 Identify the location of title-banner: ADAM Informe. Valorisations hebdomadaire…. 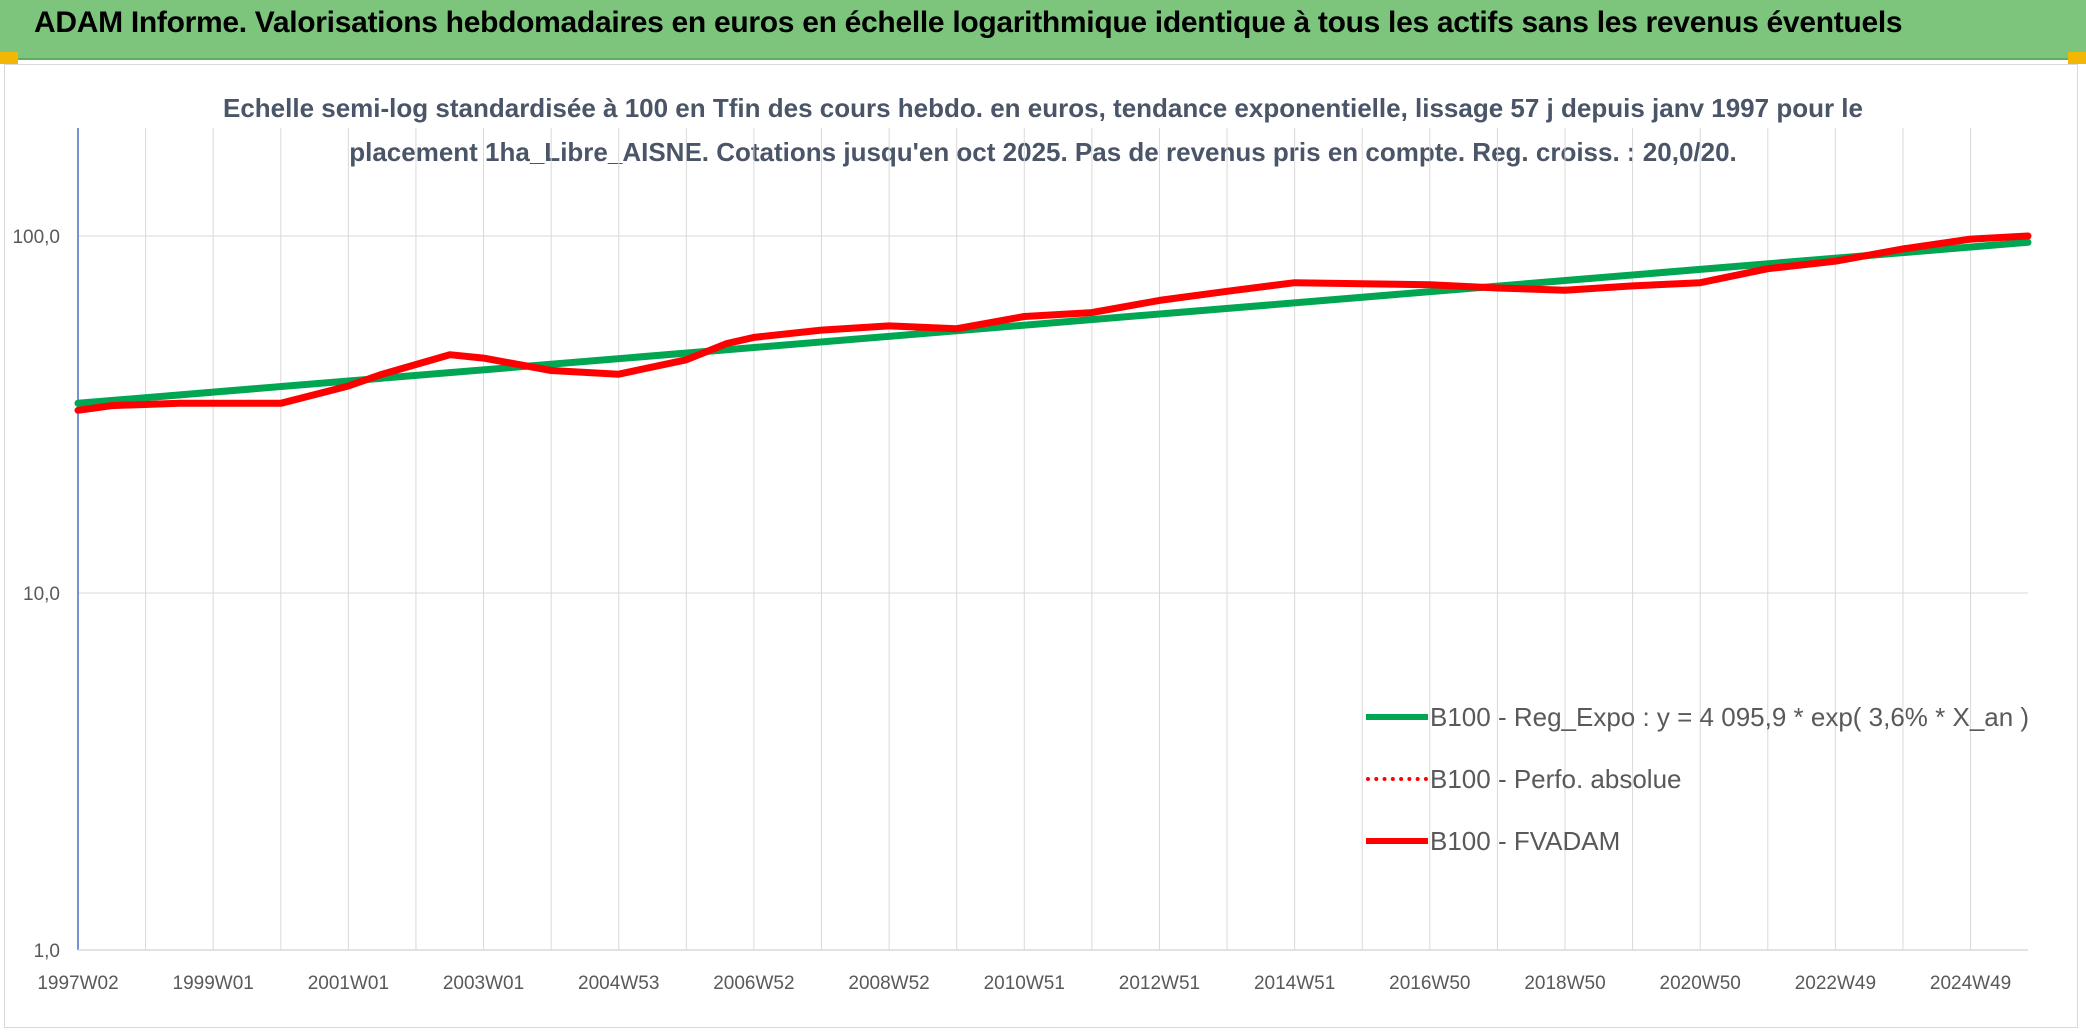
(1043, 30).